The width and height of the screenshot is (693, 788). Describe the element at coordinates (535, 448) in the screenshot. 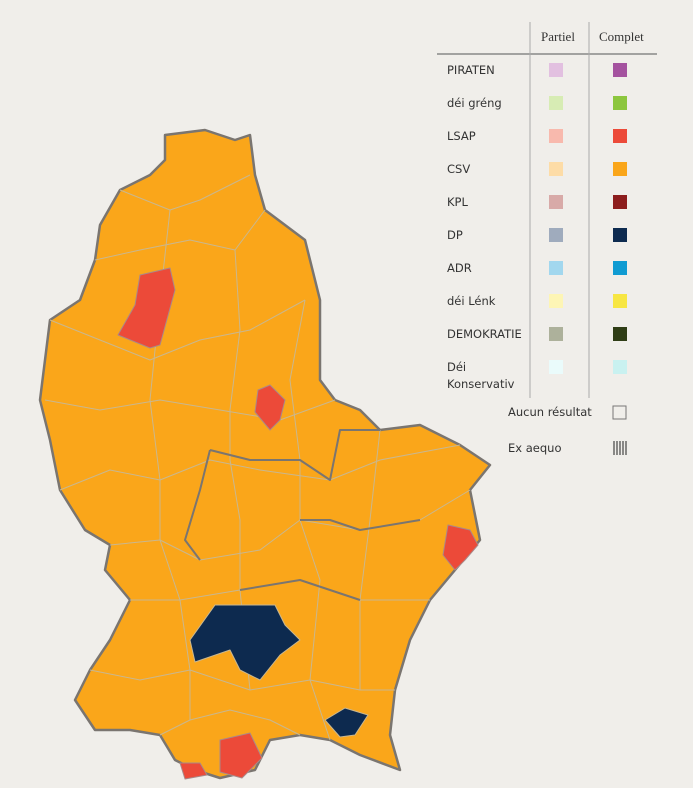

I see `tie-label: Ex aequo` at that location.